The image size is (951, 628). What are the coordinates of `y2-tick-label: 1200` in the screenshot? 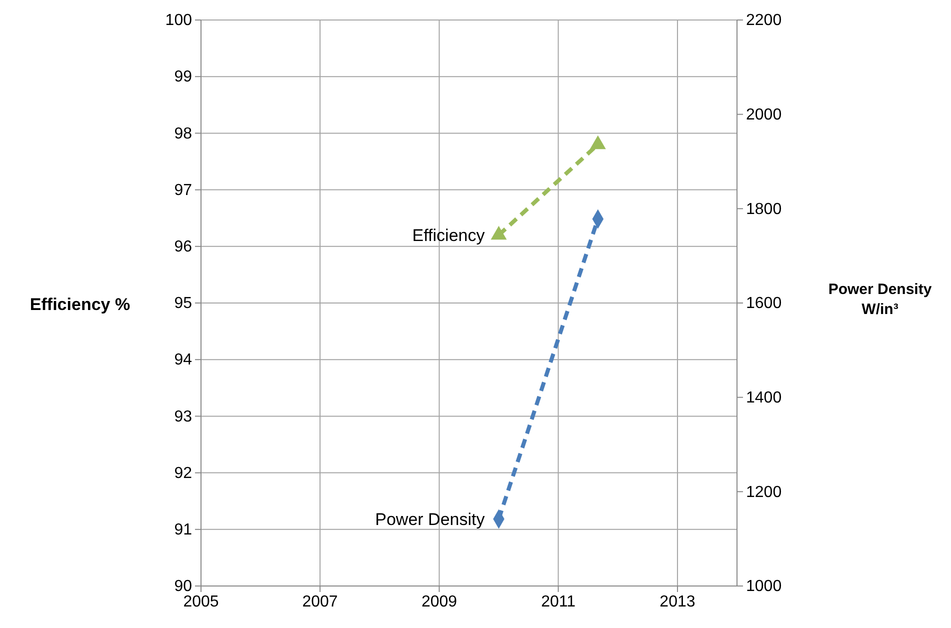 It's located at (764, 492).